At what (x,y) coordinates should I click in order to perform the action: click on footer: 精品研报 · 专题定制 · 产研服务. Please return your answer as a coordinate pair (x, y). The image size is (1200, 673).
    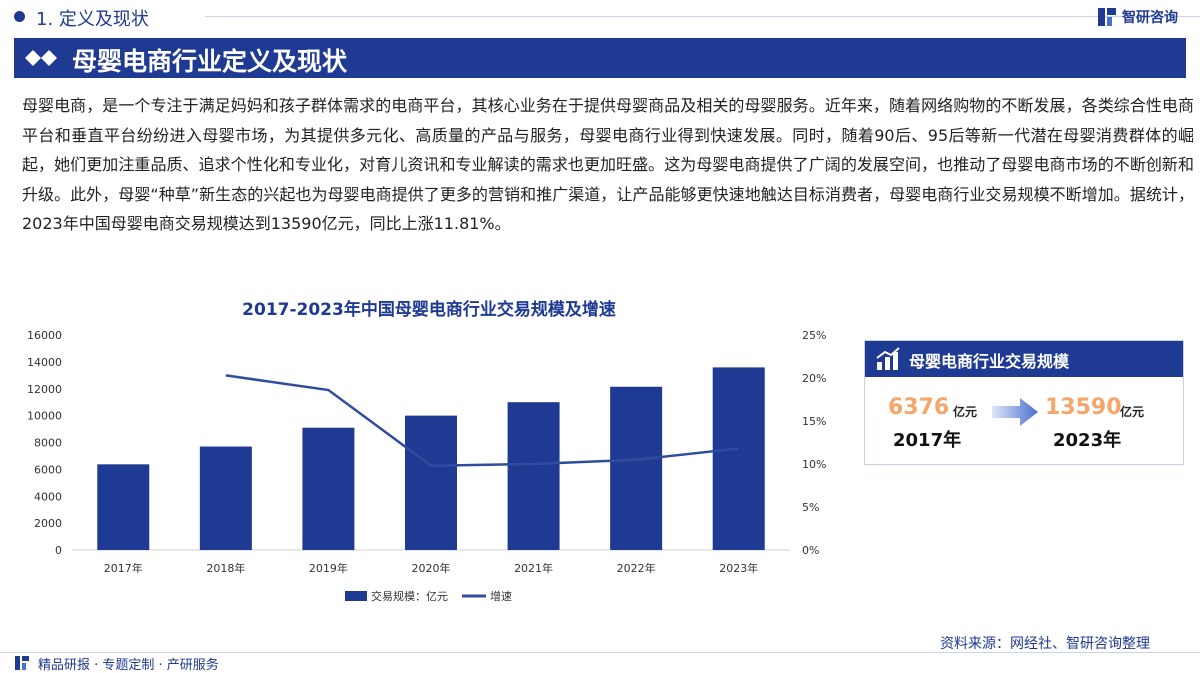
    Looking at the image, I should click on (116, 663).